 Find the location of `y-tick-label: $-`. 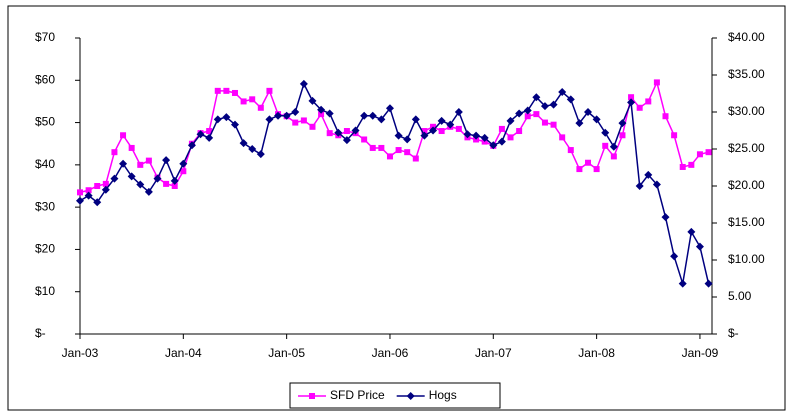

y-tick-label: $- is located at coordinates (40, 333).